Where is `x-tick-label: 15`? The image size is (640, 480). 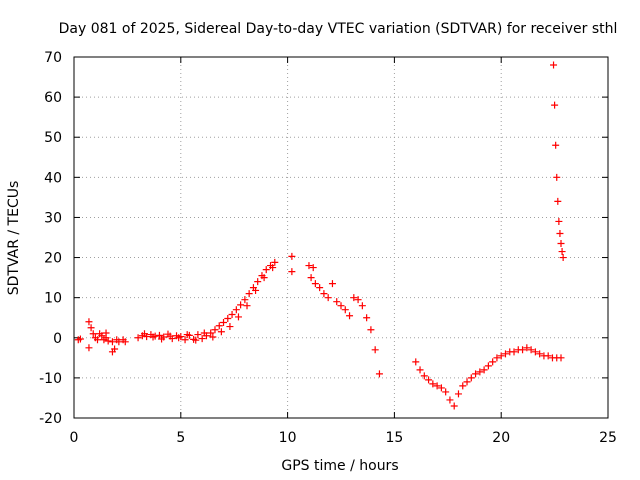 x-tick-label: 15 is located at coordinates (394, 438).